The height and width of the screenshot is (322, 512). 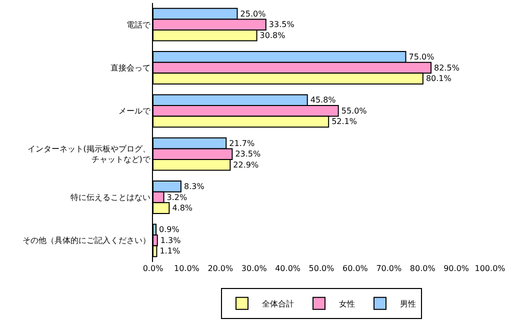 I want to click on x-tick-label: 70.0%, so click(x=389, y=268).